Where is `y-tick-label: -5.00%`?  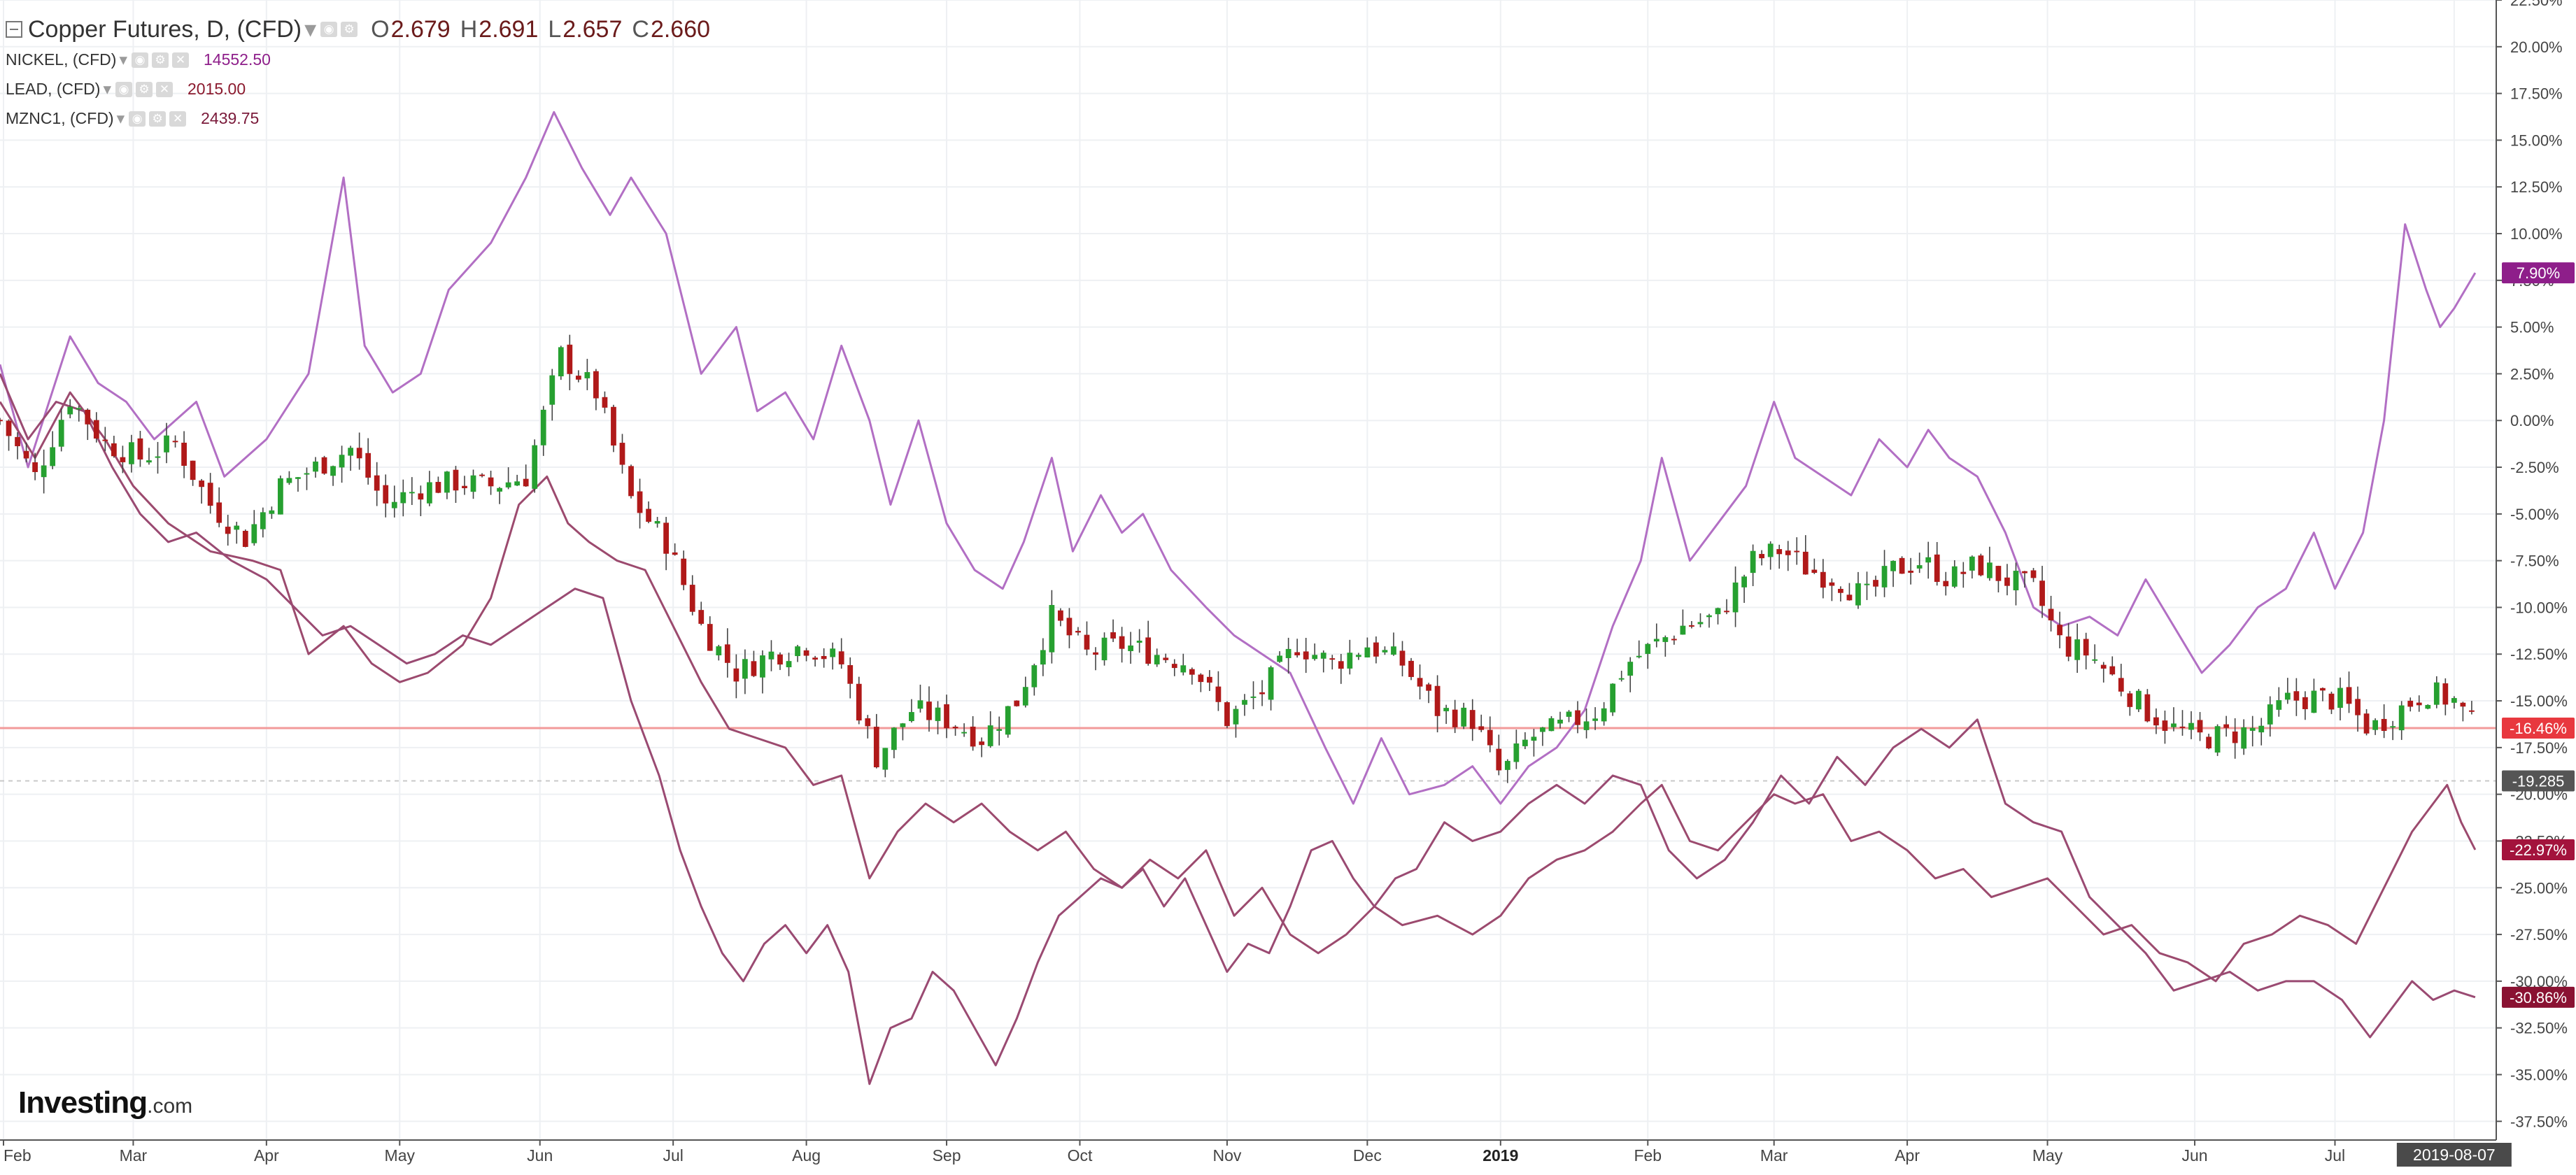
y-tick-label: -5.00% is located at coordinates (2534, 514).